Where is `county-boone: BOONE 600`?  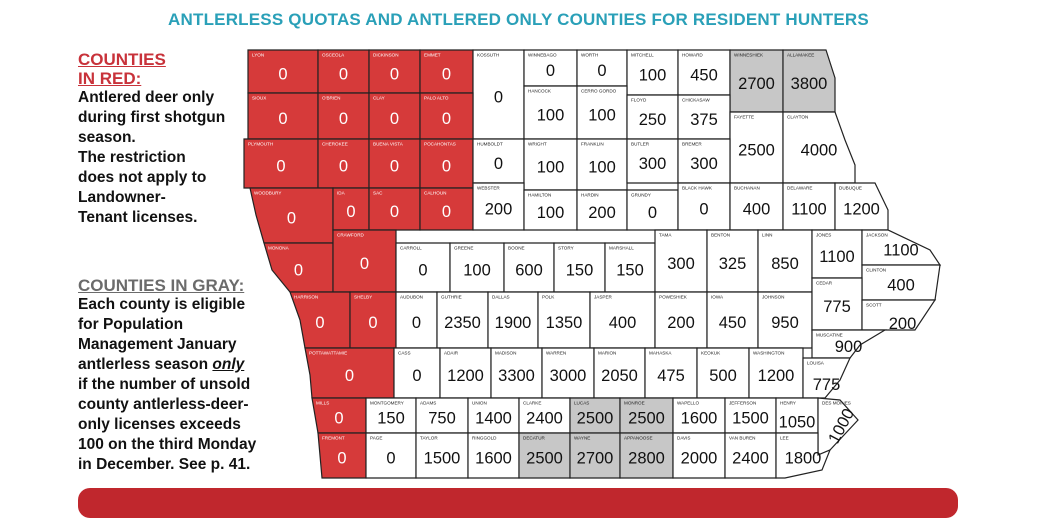 county-boone: BOONE 600 is located at coordinates (529, 267).